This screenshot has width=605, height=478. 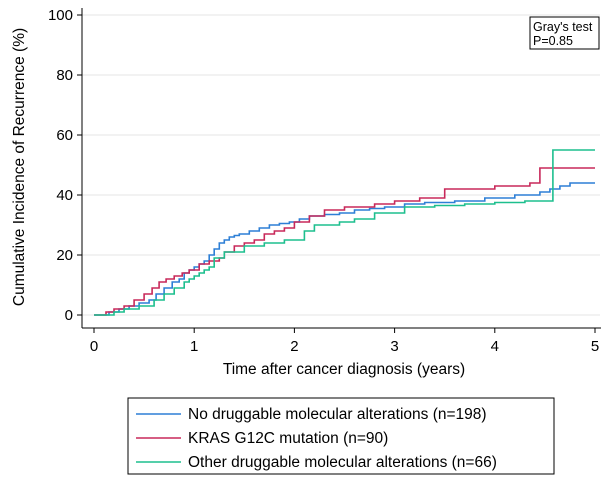 What do you see at coordinates (19, 167) in the screenshot?
I see `y-axis-label: Cumulative Incidence of Recurrence (%)` at bounding box center [19, 167].